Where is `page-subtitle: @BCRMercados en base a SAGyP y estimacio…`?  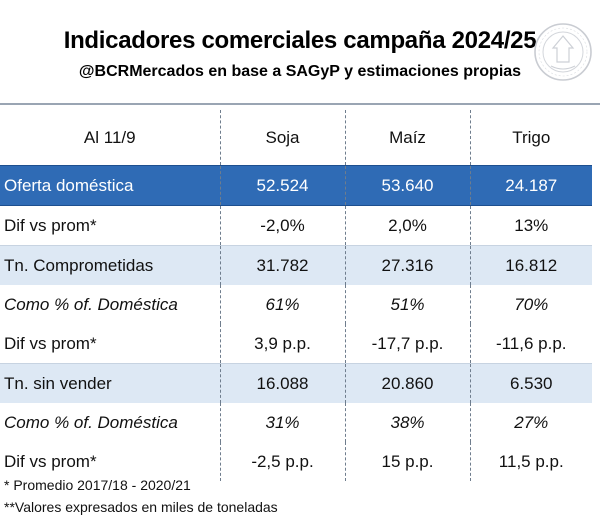 page-subtitle: @BCRMercados en base a SAGyP y estimacio… is located at coordinates (300, 71).